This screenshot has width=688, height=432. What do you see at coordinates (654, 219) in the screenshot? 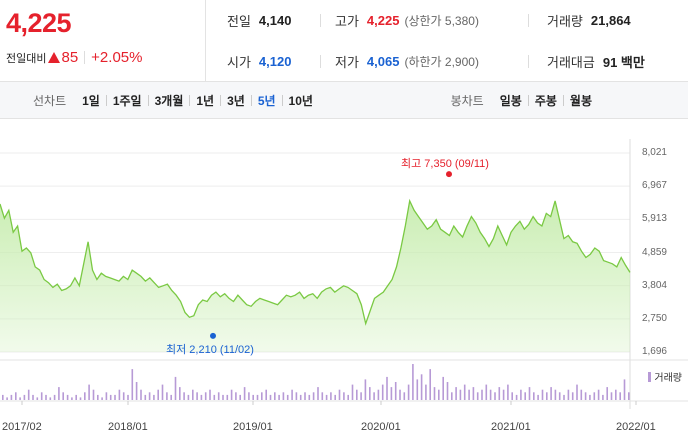
I see `y-tick-label: 5,913` at bounding box center [654, 219].